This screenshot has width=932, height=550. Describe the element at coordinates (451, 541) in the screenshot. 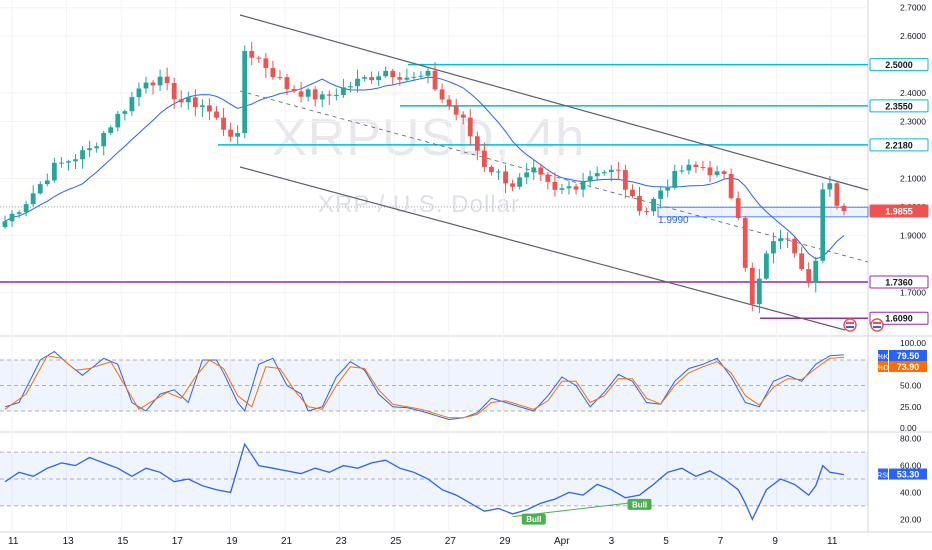

I see `time-tick: 27` at that location.